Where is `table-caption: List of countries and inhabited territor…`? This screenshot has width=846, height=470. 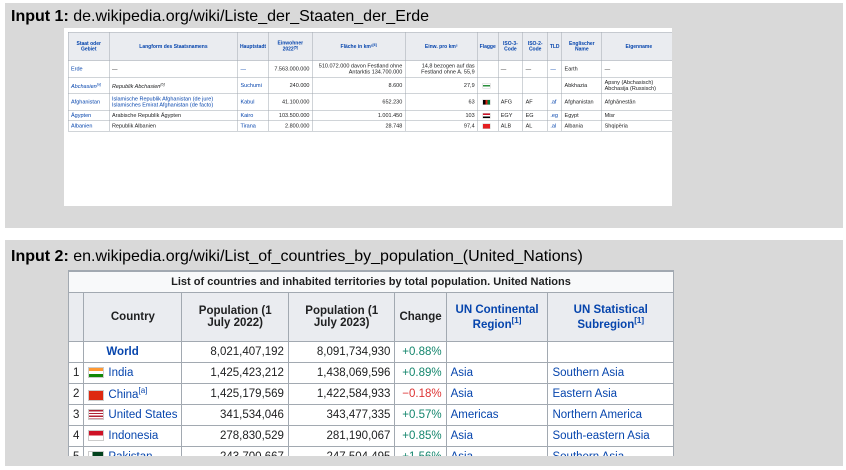 table-caption: List of countries and inhabited territor… is located at coordinates (371, 281).